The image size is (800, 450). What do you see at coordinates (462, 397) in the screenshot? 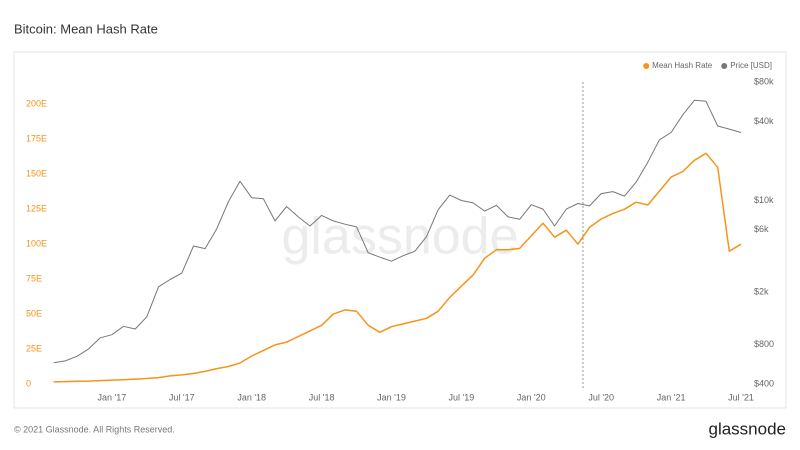
I see `x-tick-label: Jul '19` at bounding box center [462, 397].